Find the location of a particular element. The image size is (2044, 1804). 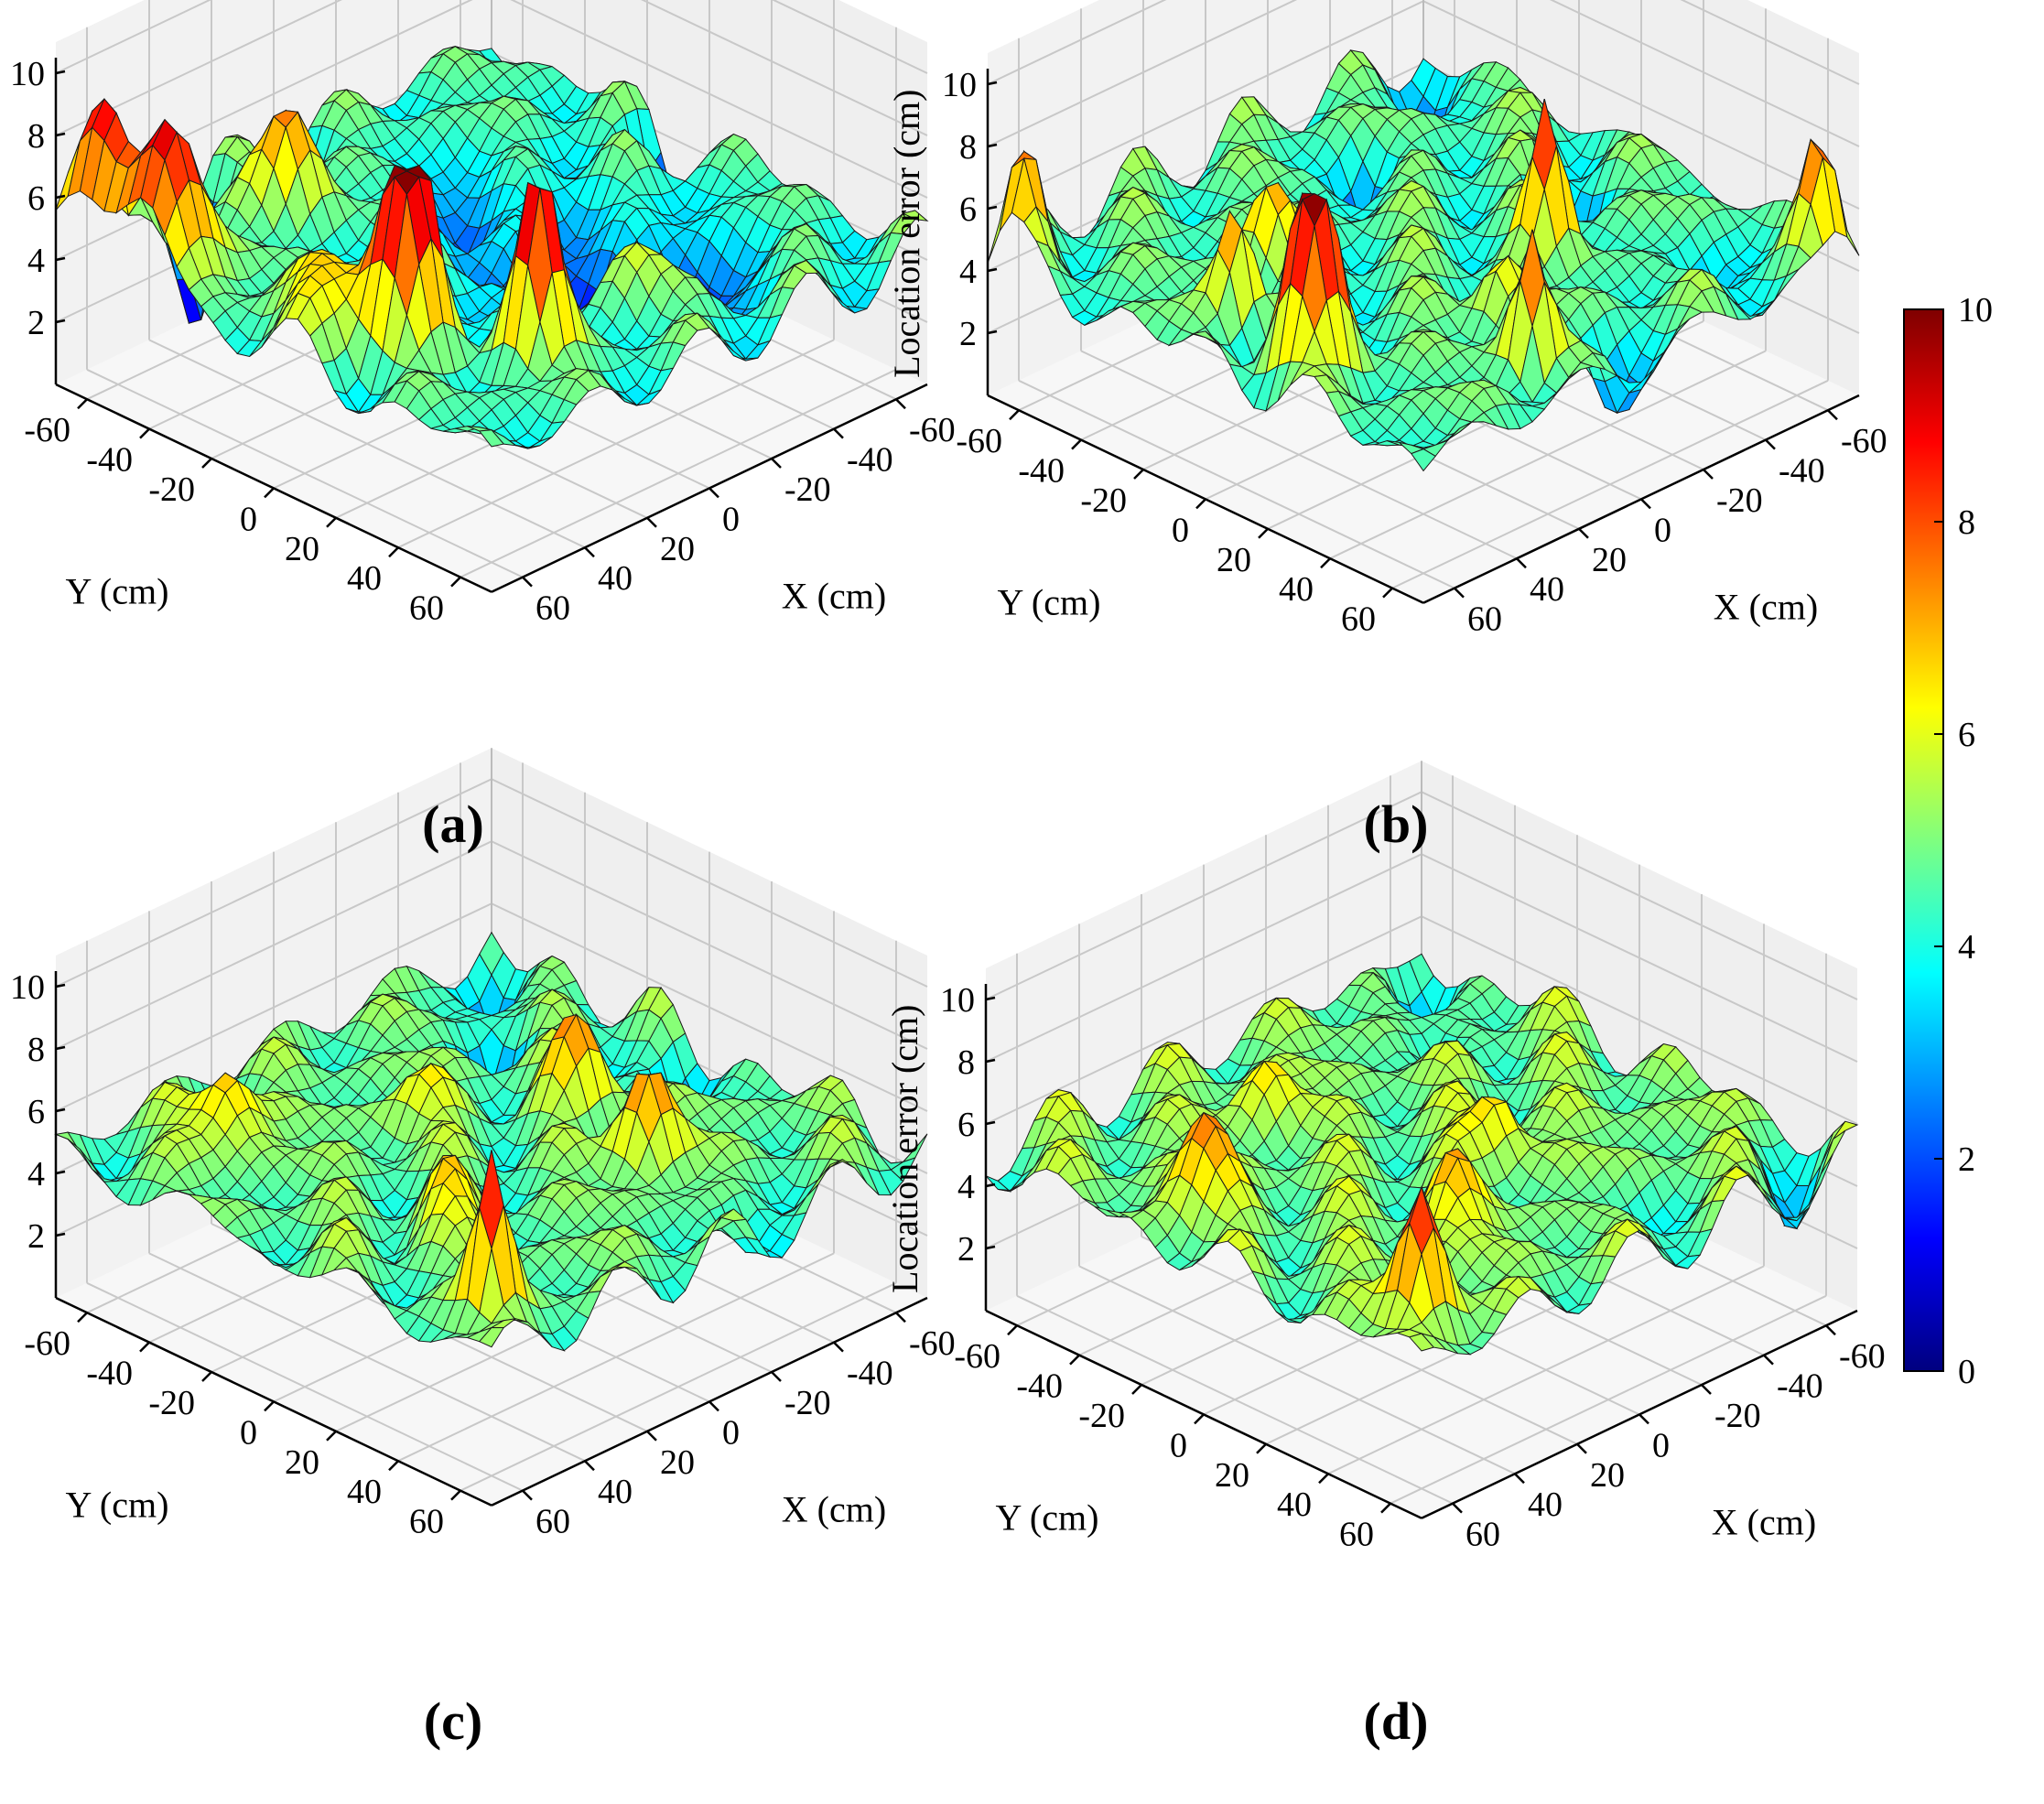

y-tick-label: 0 is located at coordinates (248, 1432).